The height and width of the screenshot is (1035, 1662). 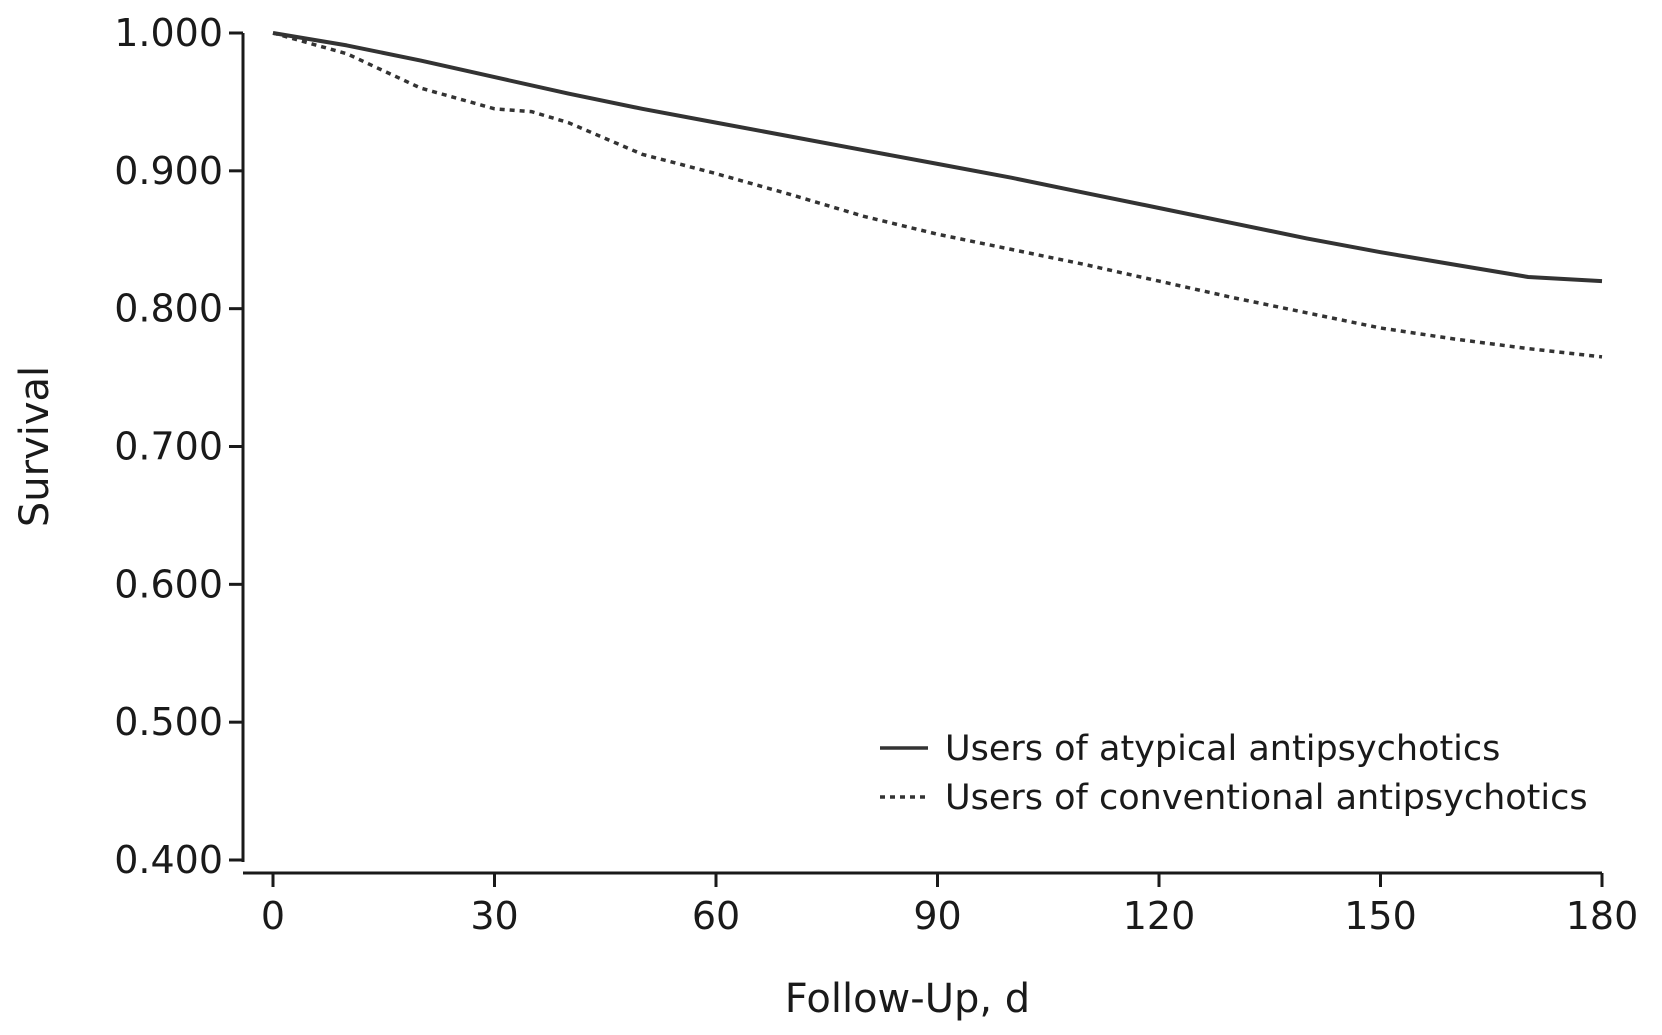 I want to click on x-tick-label: 150, so click(x=1380, y=916).